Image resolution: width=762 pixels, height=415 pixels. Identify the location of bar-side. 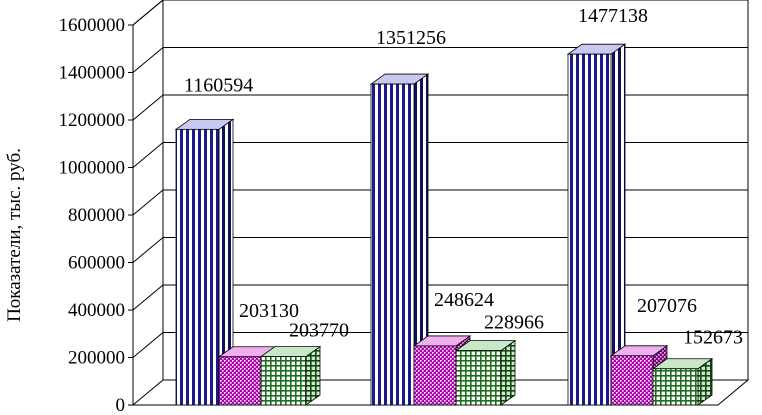
(508, 372).